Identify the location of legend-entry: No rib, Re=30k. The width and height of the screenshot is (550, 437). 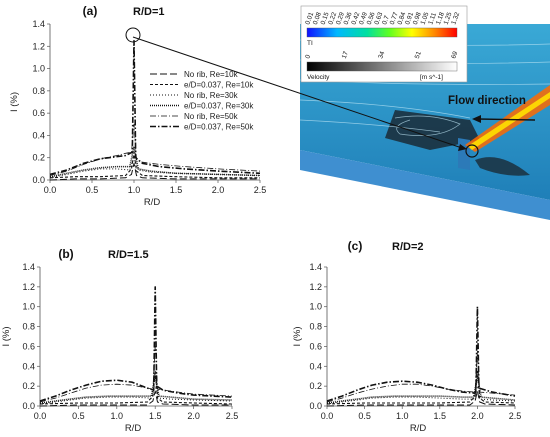
(211, 95).